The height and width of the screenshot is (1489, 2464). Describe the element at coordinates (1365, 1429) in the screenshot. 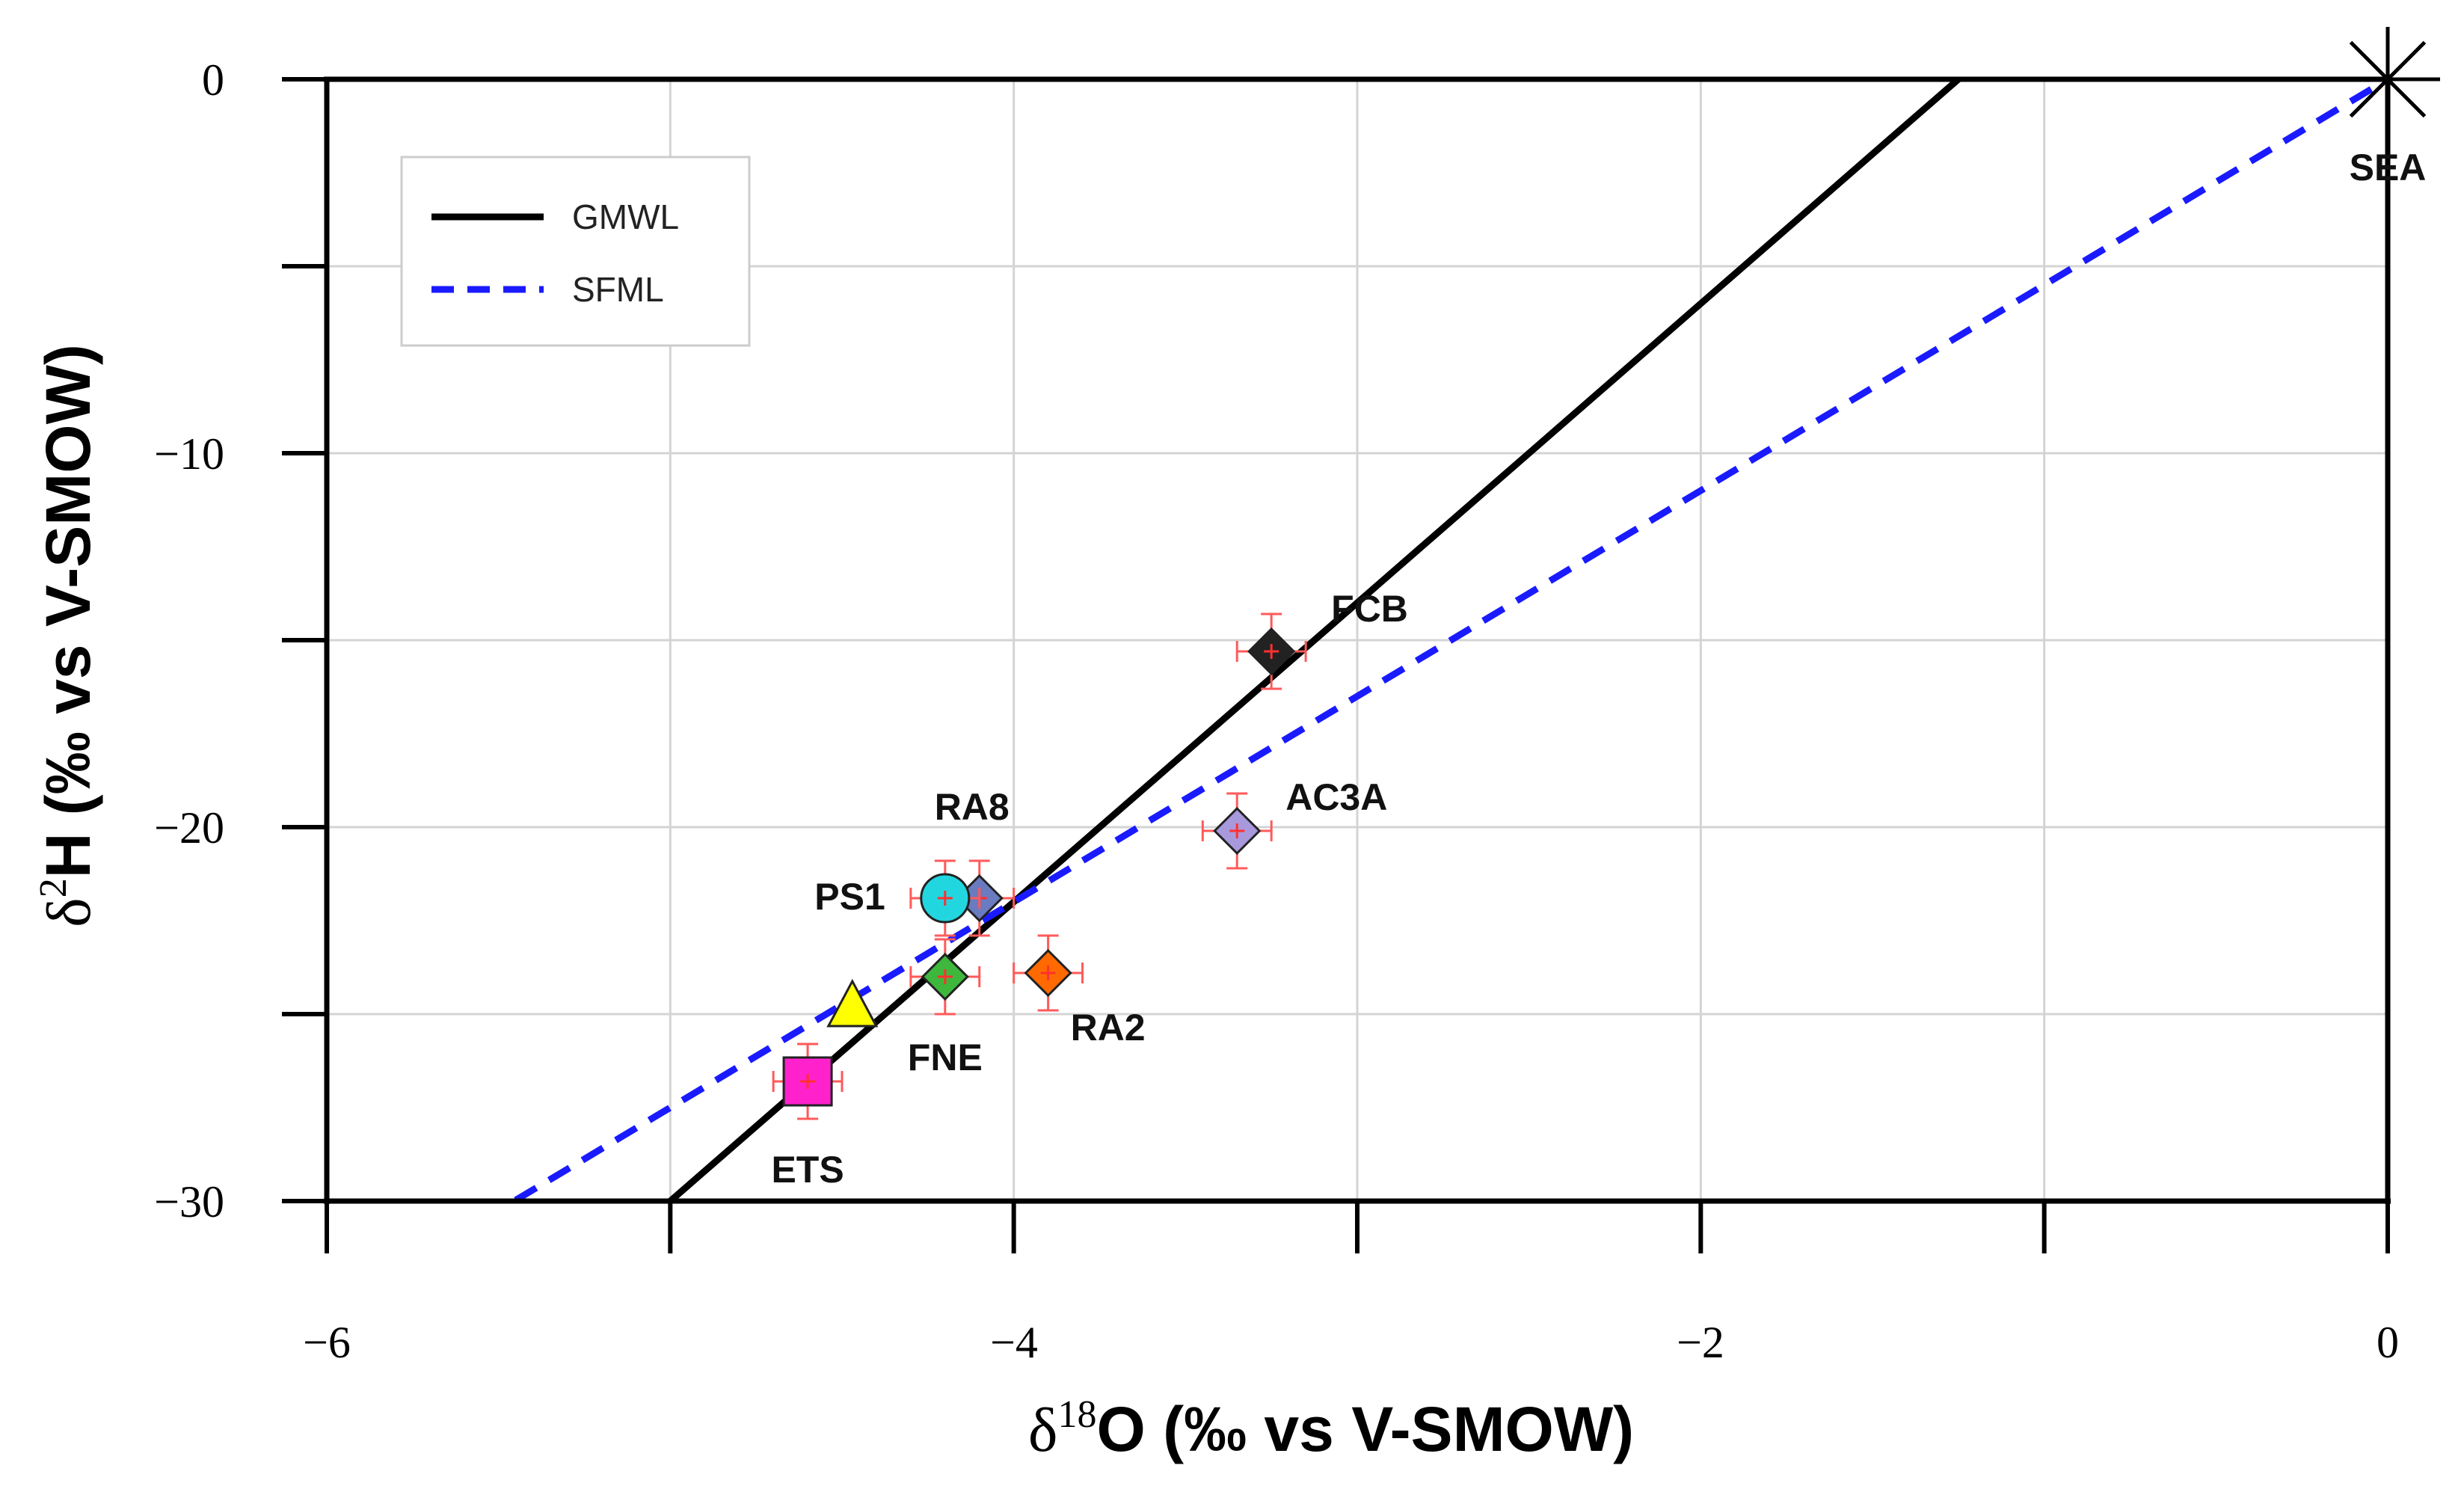

I see `x-axis-title-main: O (‰ vs V-SMOW)` at that location.